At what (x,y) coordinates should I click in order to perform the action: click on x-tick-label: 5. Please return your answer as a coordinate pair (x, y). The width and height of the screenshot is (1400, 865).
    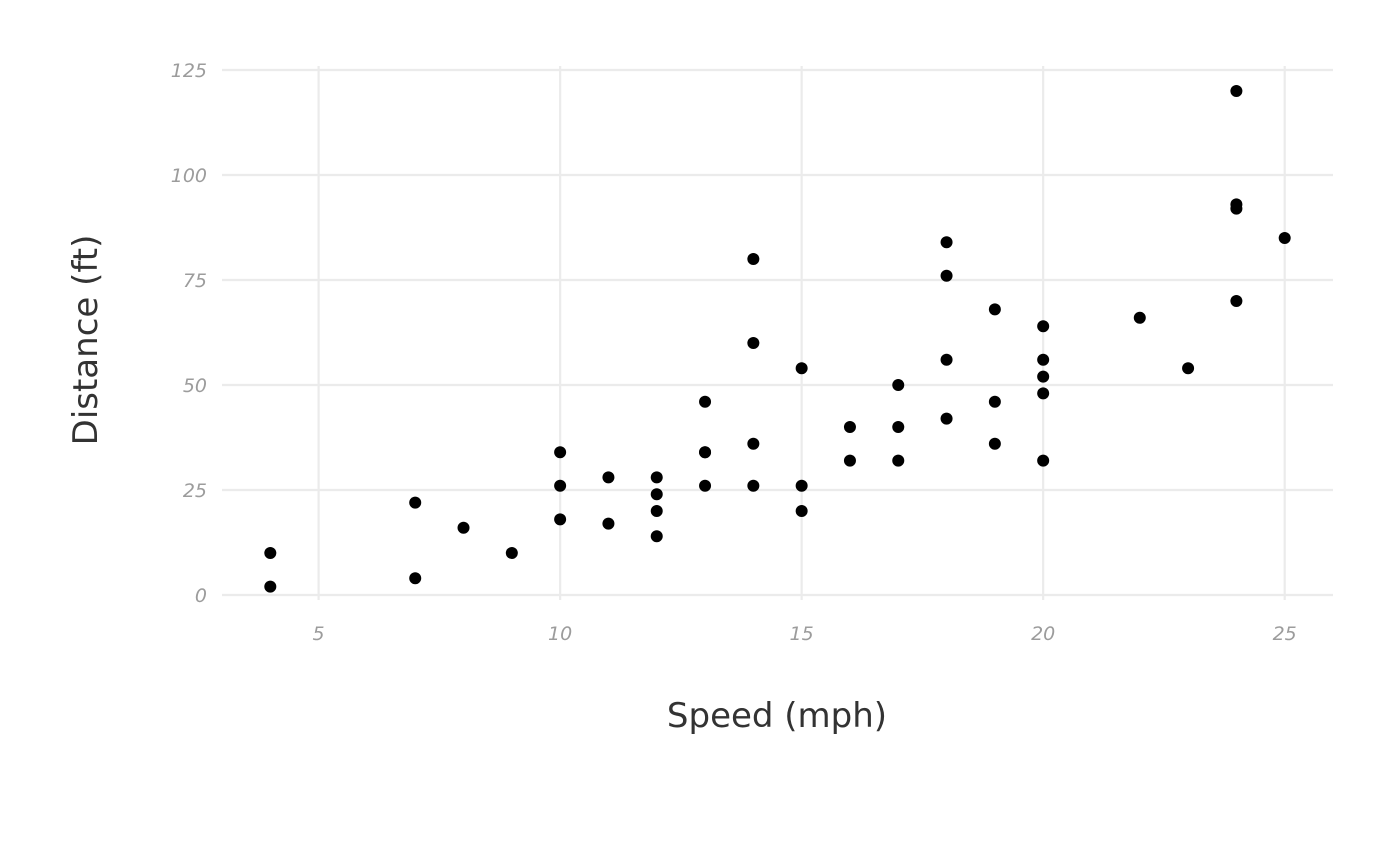
    Looking at the image, I should click on (319, 634).